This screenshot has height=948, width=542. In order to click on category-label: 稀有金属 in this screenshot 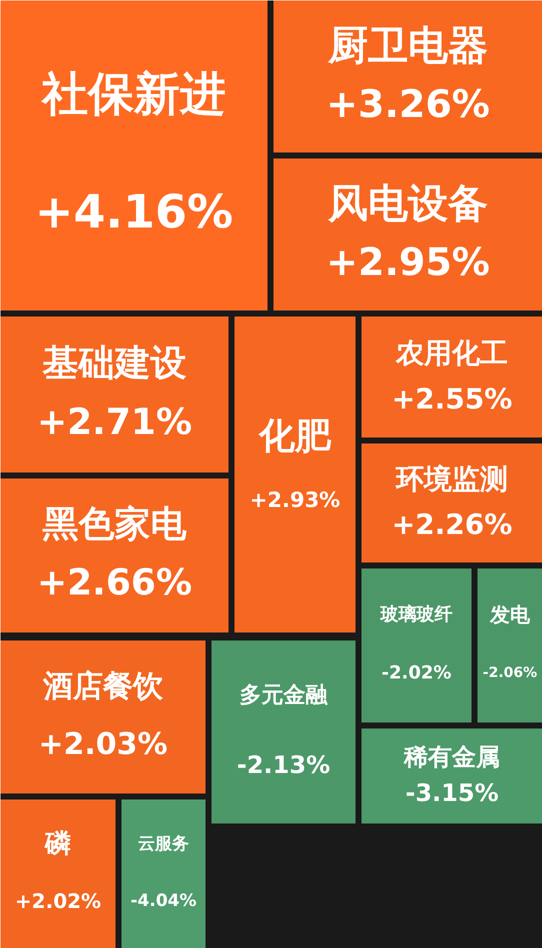, I will do `click(451, 757)`.